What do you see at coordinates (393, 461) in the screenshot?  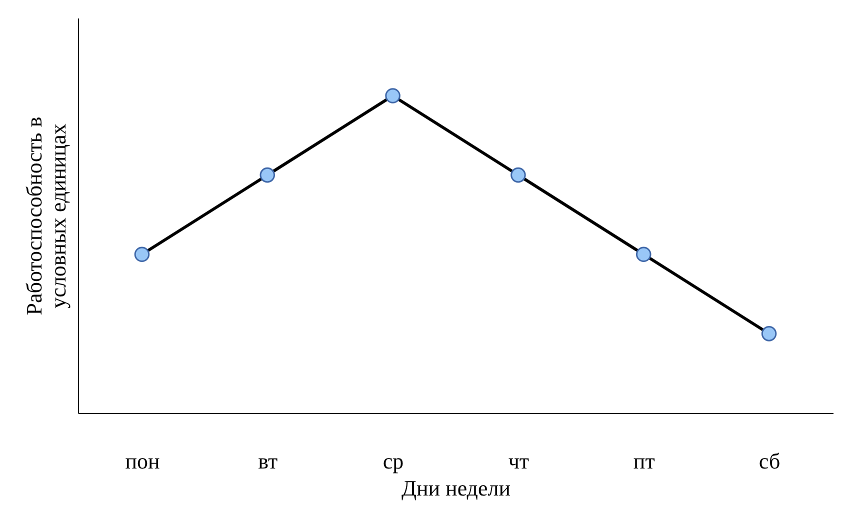 I see `x-tick-label: ср` at bounding box center [393, 461].